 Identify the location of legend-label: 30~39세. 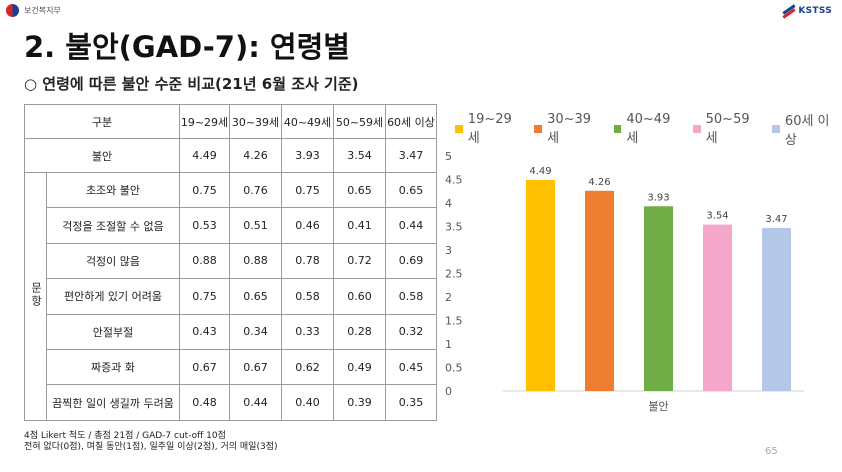
(569, 129).